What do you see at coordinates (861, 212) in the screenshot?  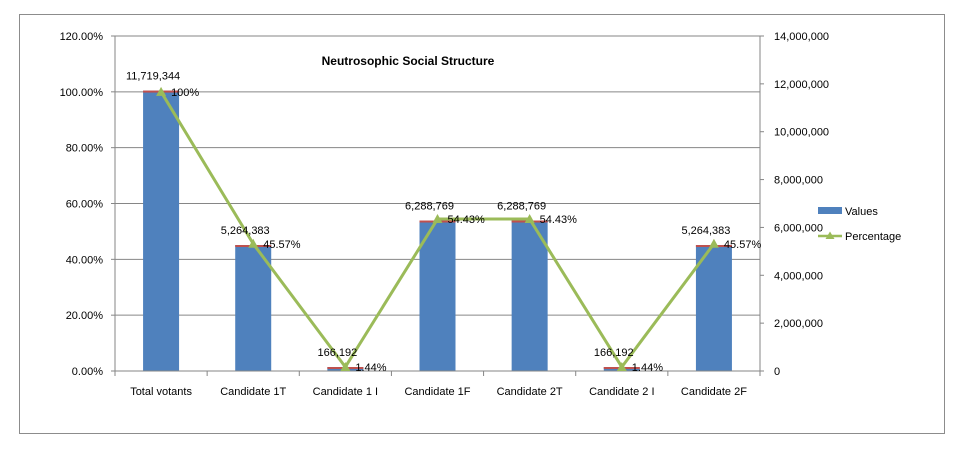 I see `legend-values-label: Values` at bounding box center [861, 212].